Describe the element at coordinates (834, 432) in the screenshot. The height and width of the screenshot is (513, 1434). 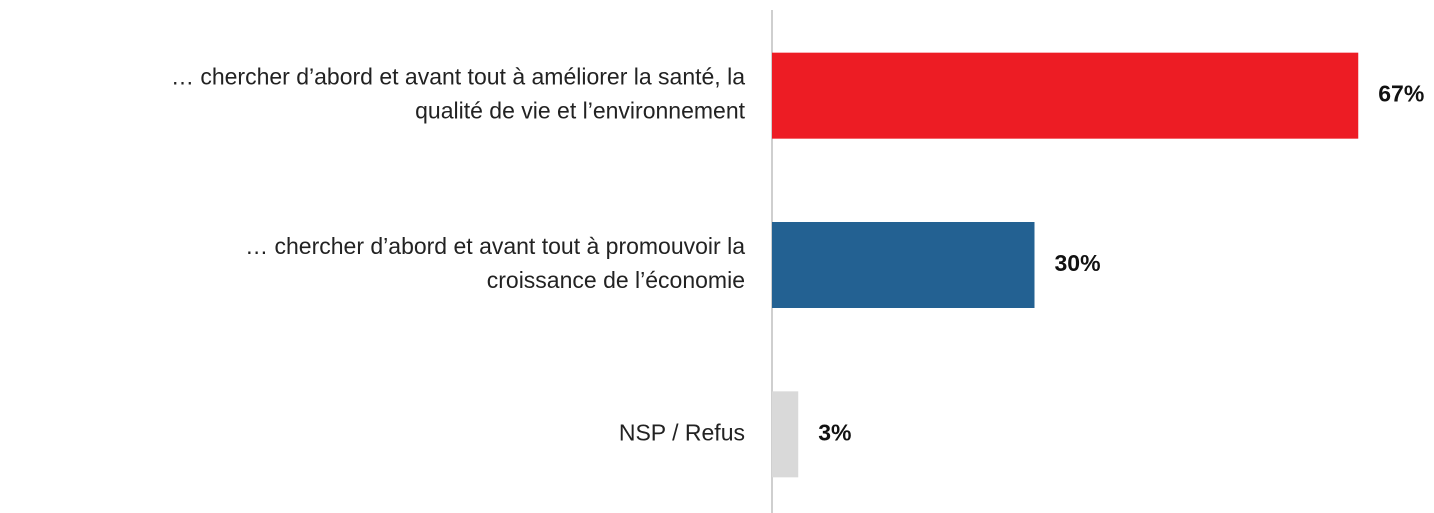
I see `value-label: 3%` at that location.